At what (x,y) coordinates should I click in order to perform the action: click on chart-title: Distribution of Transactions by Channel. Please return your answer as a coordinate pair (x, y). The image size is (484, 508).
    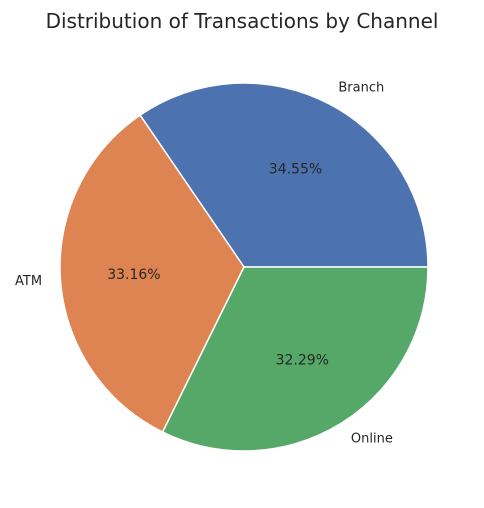
    Looking at the image, I should click on (242, 21).